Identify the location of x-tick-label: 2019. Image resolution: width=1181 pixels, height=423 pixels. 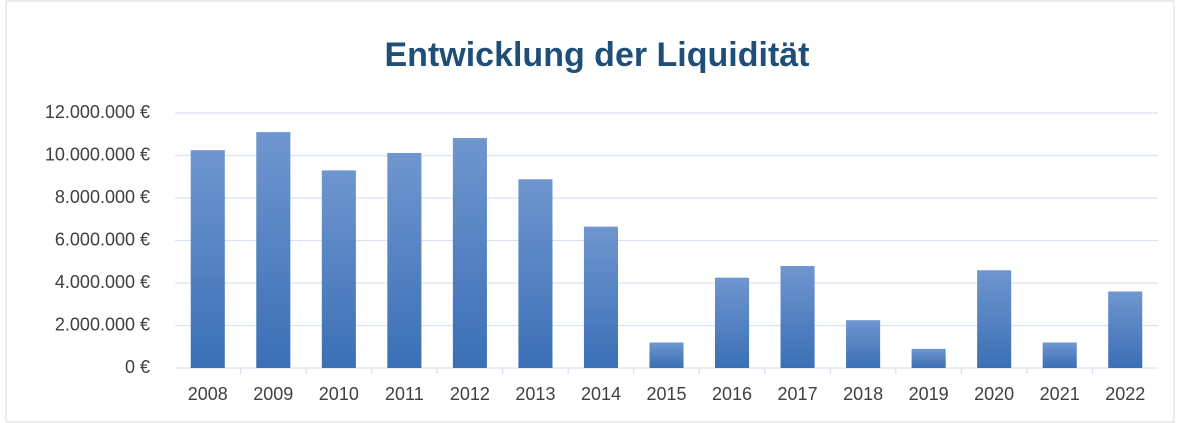
(929, 394).